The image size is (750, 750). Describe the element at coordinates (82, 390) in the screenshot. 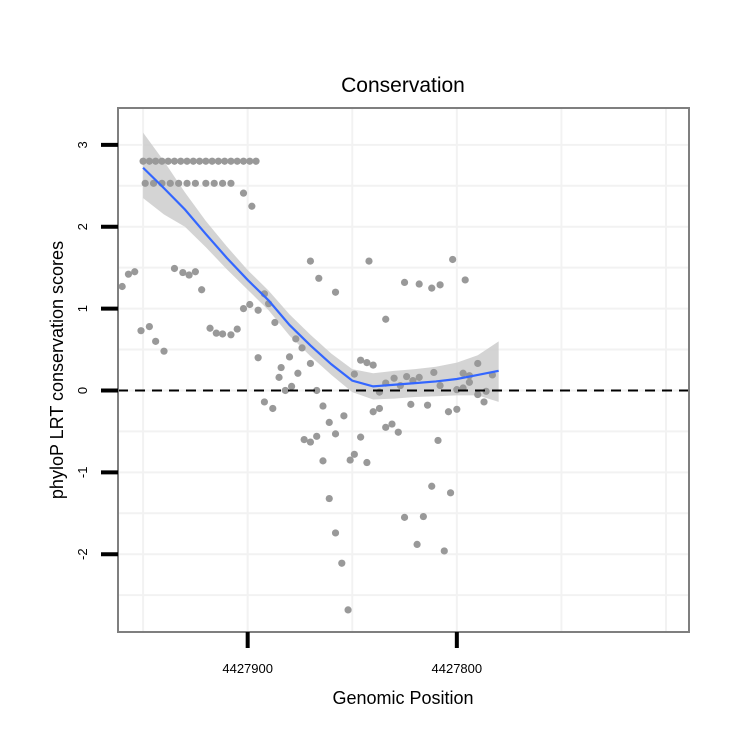

I see `y-tick-label: 0` at that location.